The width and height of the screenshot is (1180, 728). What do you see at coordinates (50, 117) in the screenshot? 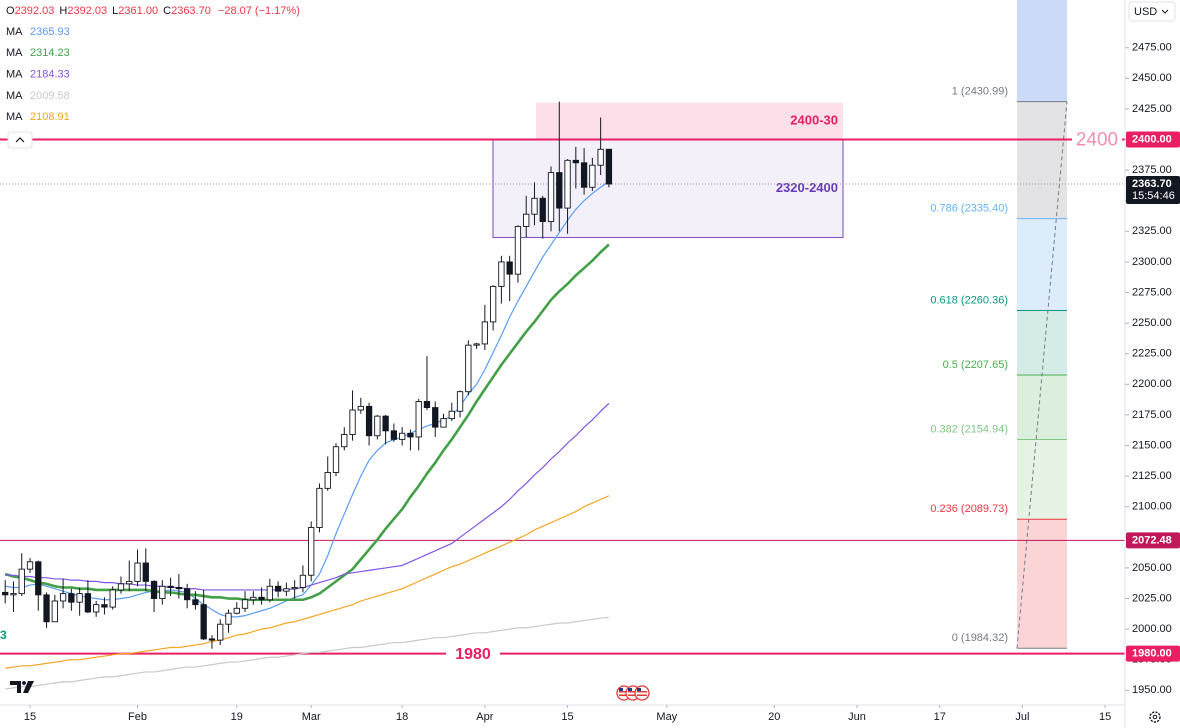
I see `legend-value: 2108.91` at bounding box center [50, 117].